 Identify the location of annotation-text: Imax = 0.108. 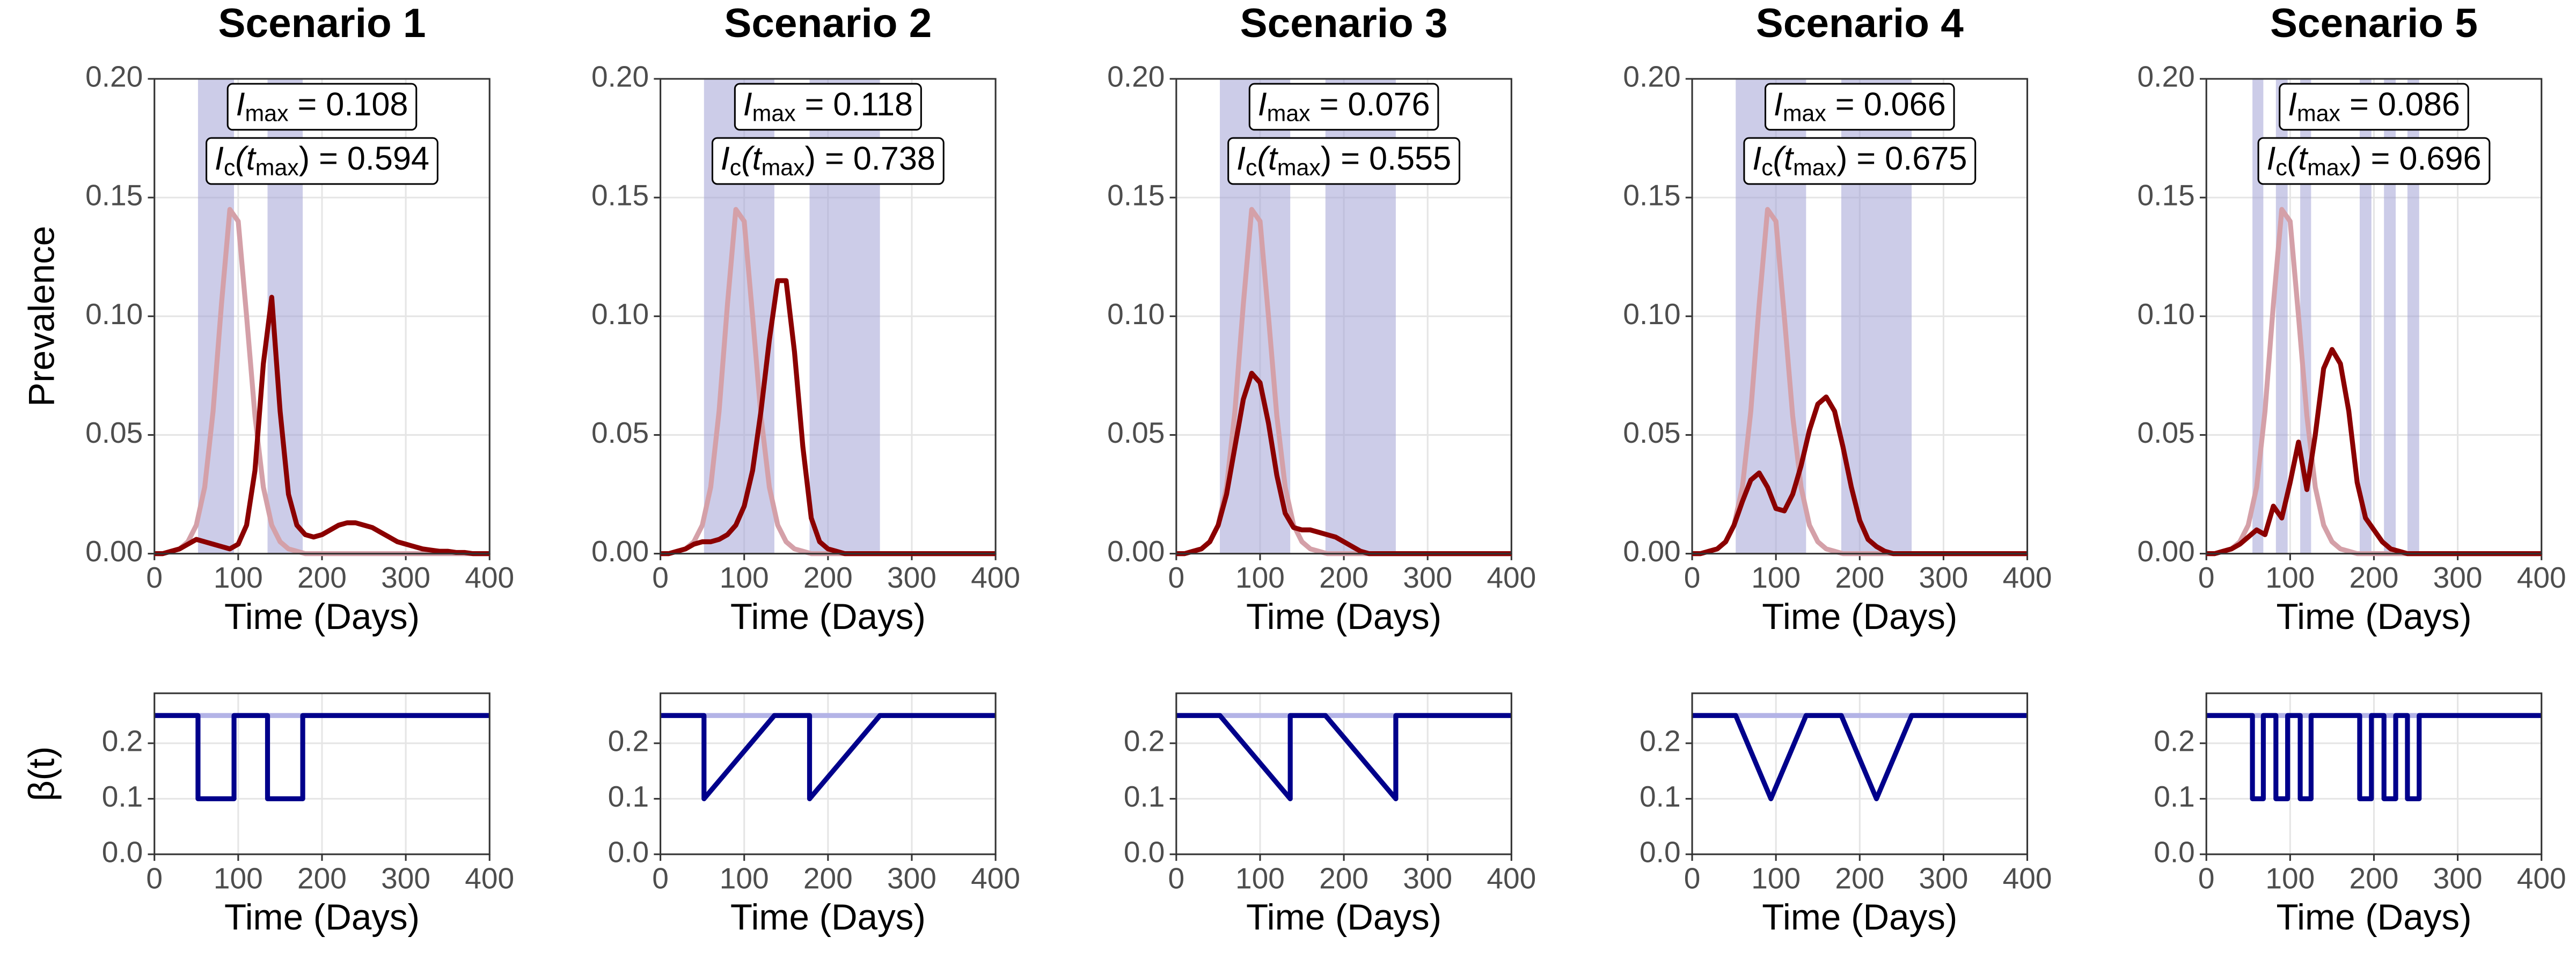
(322, 106).